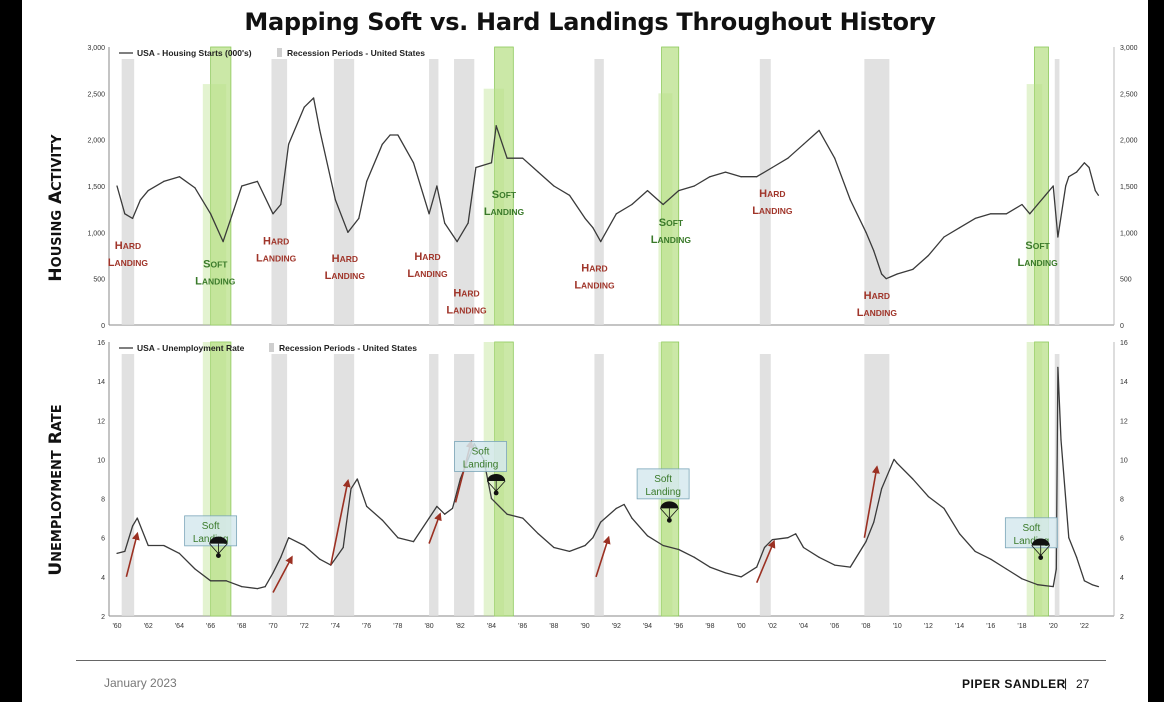  I want to click on y-tick-label-left: 2, so click(103, 617).